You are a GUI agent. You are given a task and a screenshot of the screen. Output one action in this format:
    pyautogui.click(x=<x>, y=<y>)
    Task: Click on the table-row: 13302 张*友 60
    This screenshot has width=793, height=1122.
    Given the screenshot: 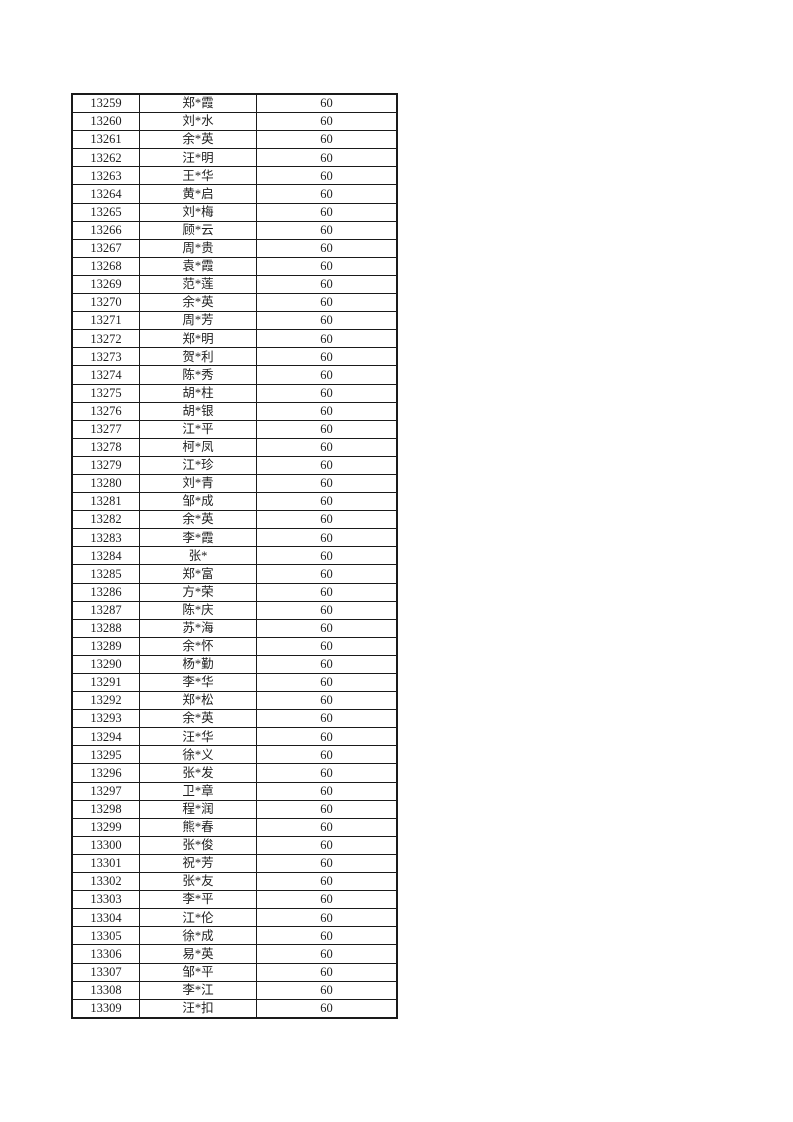 What is the action you would take?
    pyautogui.click(x=234, y=882)
    